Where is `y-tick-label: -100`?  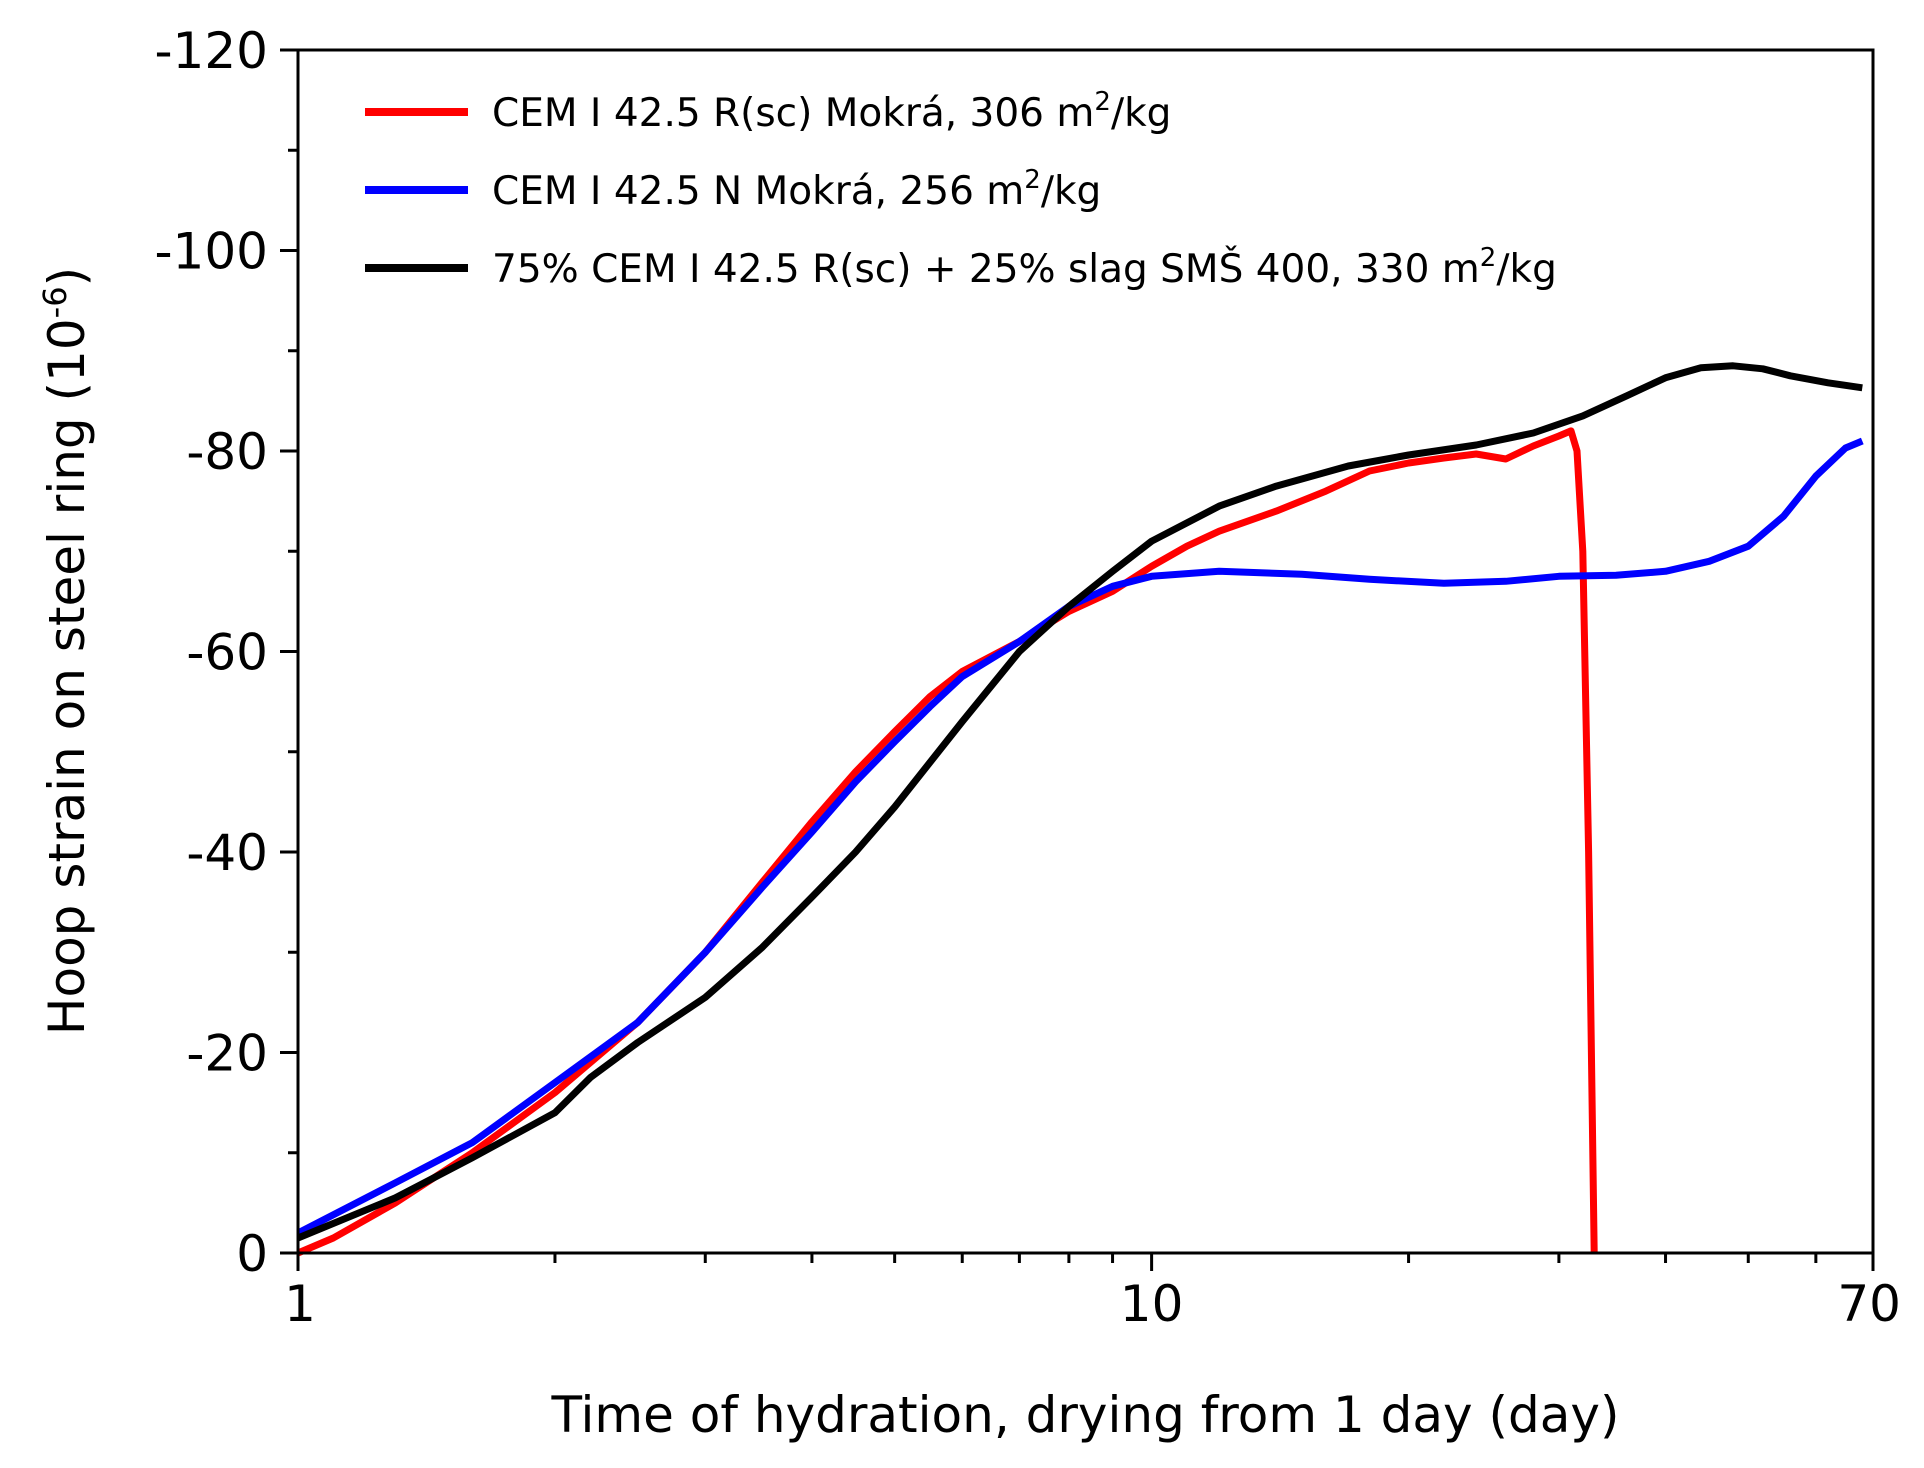 y-tick-label: -100 is located at coordinates (211, 252).